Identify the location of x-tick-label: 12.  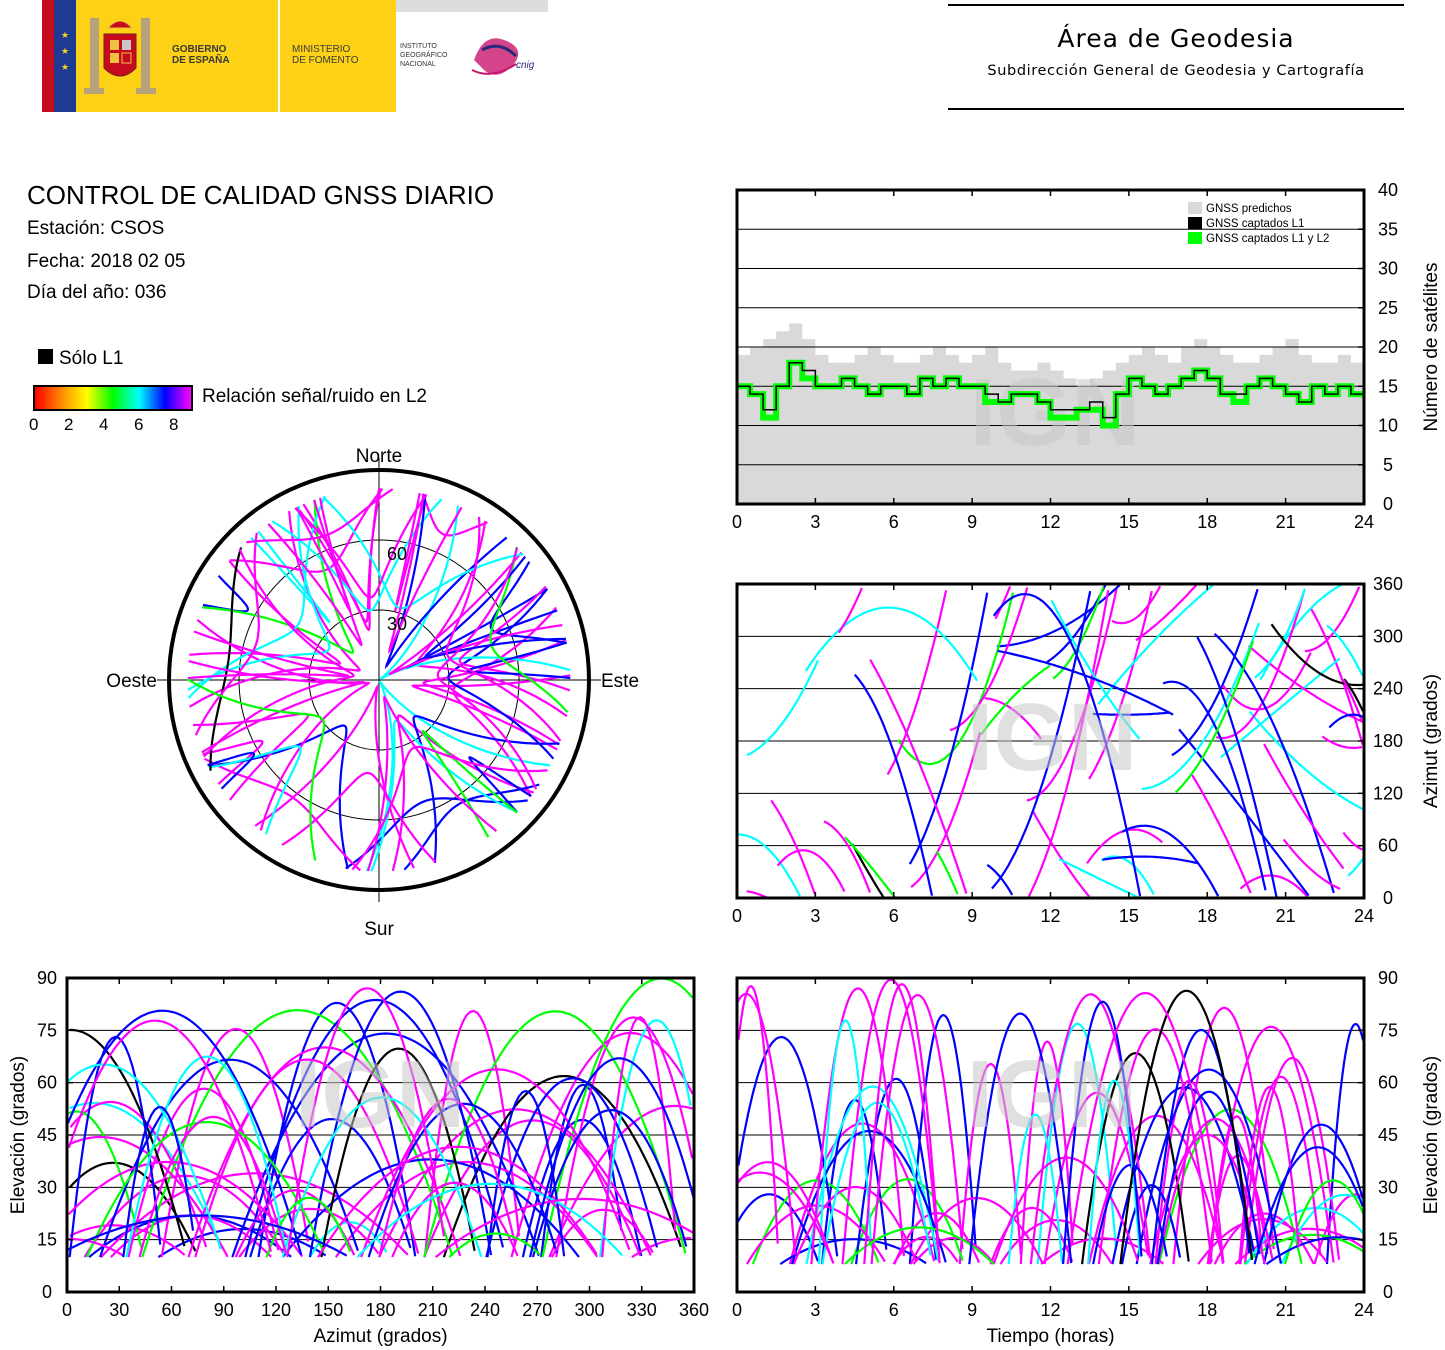
(1050, 916).